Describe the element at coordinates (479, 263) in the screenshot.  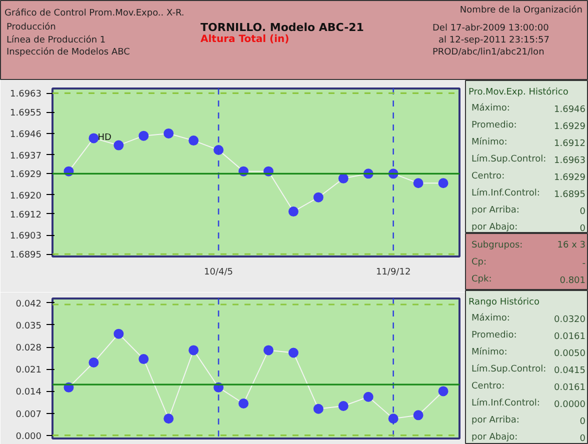
I see `text: Cp:` at that location.